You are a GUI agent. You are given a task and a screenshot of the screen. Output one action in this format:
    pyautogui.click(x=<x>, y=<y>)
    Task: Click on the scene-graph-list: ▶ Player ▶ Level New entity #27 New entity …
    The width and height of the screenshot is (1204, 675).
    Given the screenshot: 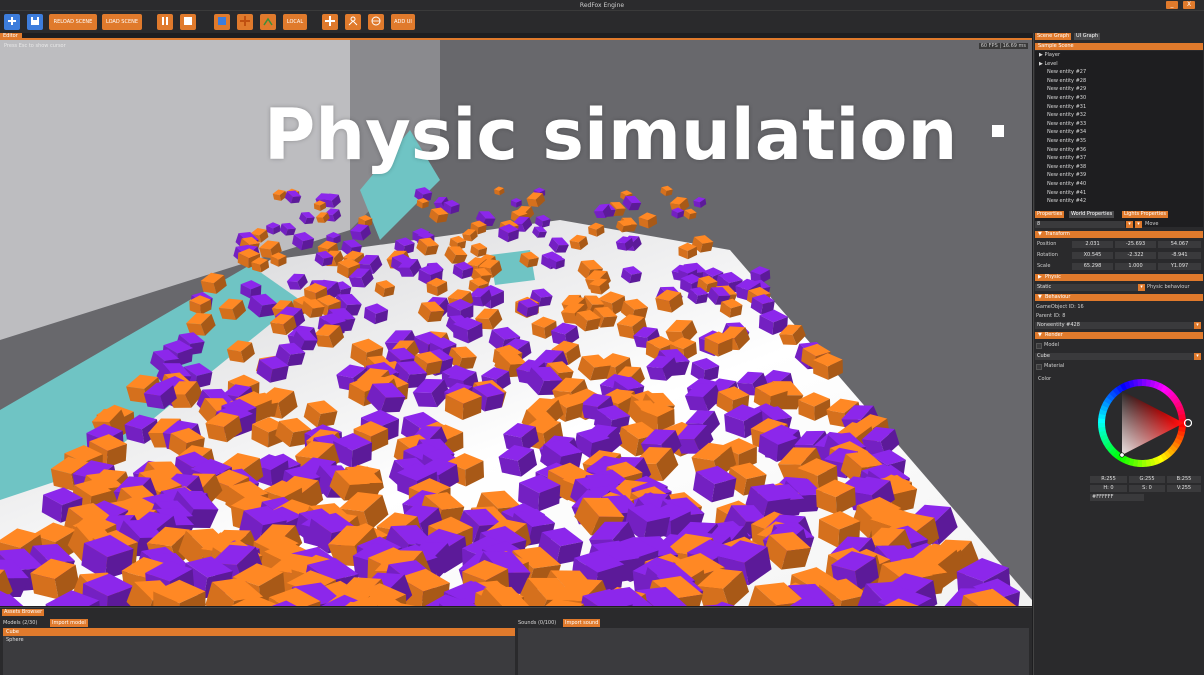 What is the action you would take?
    pyautogui.click(x=1119, y=139)
    